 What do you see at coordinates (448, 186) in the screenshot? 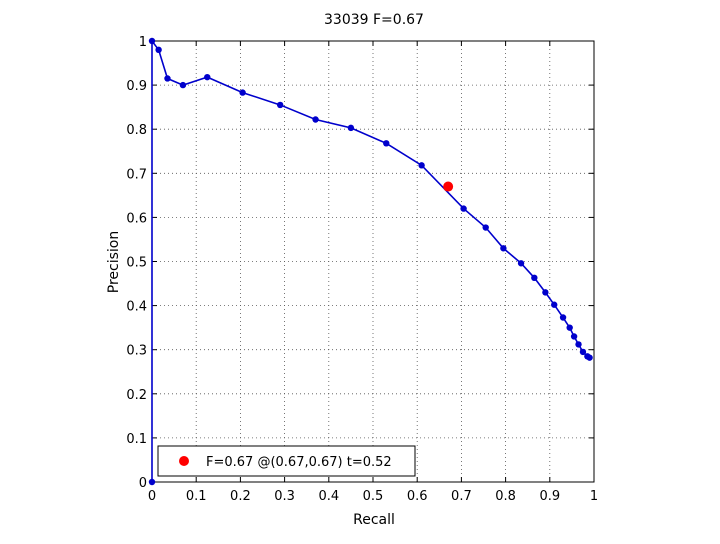
I see `best-f-point` at bounding box center [448, 186].